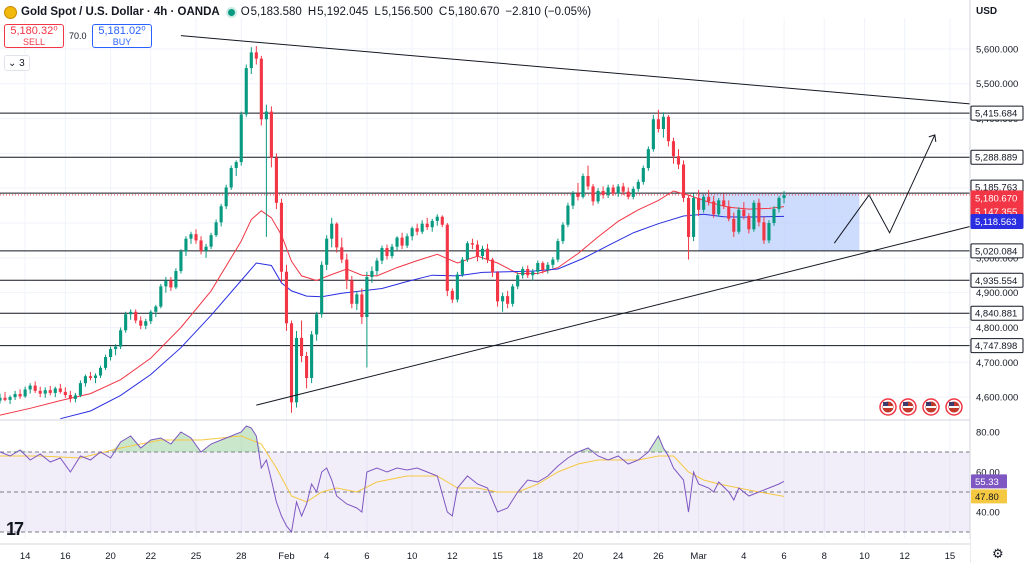  I want to click on tradingview-logo-icon: 17, so click(15, 529).